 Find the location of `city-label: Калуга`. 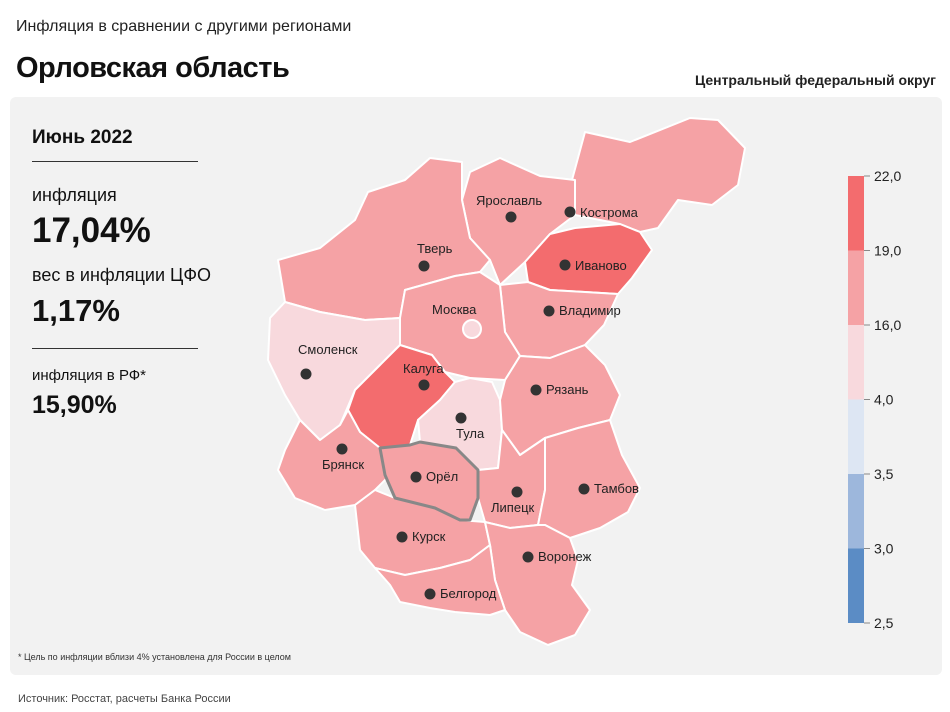

city-label: Калуга is located at coordinates (423, 368).